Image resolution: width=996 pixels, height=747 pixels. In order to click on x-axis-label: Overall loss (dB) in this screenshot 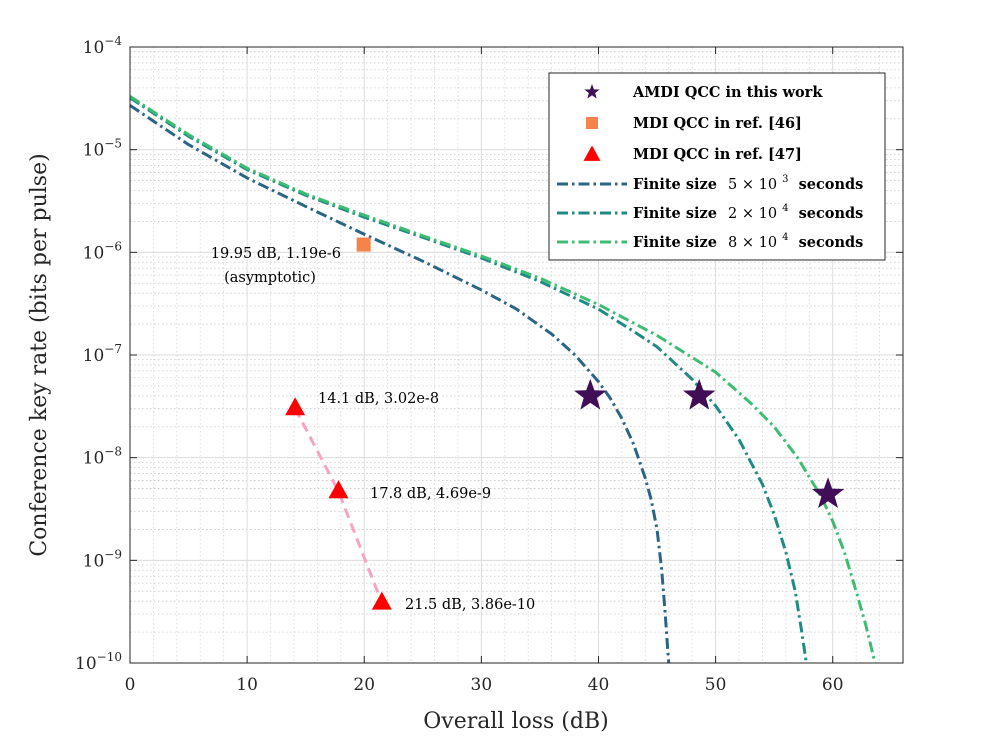, I will do `click(515, 721)`.